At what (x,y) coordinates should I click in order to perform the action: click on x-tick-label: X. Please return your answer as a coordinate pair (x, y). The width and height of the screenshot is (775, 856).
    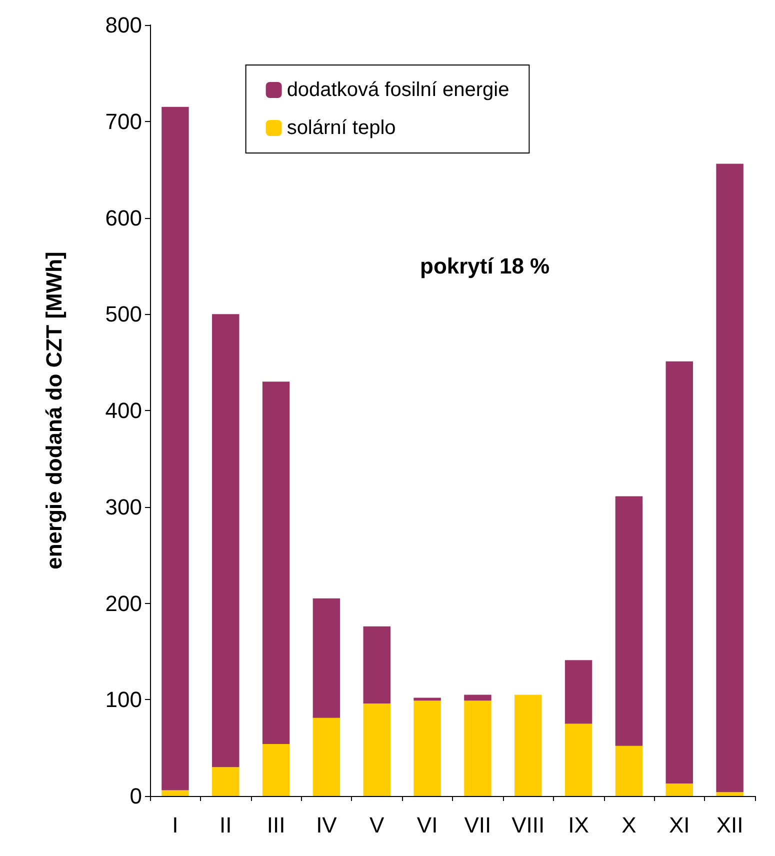
    Looking at the image, I should click on (629, 825).